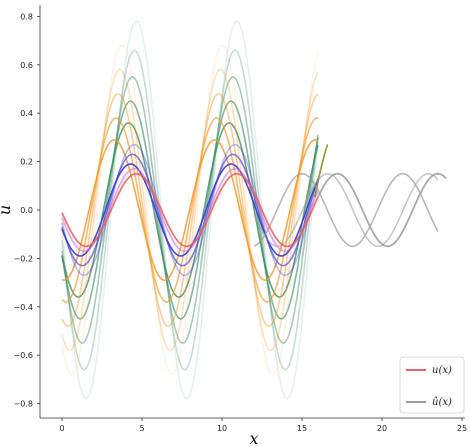 The image size is (470, 448). What do you see at coordinates (302, 428) in the screenshot?
I see `x-tick-label: 15` at bounding box center [302, 428].